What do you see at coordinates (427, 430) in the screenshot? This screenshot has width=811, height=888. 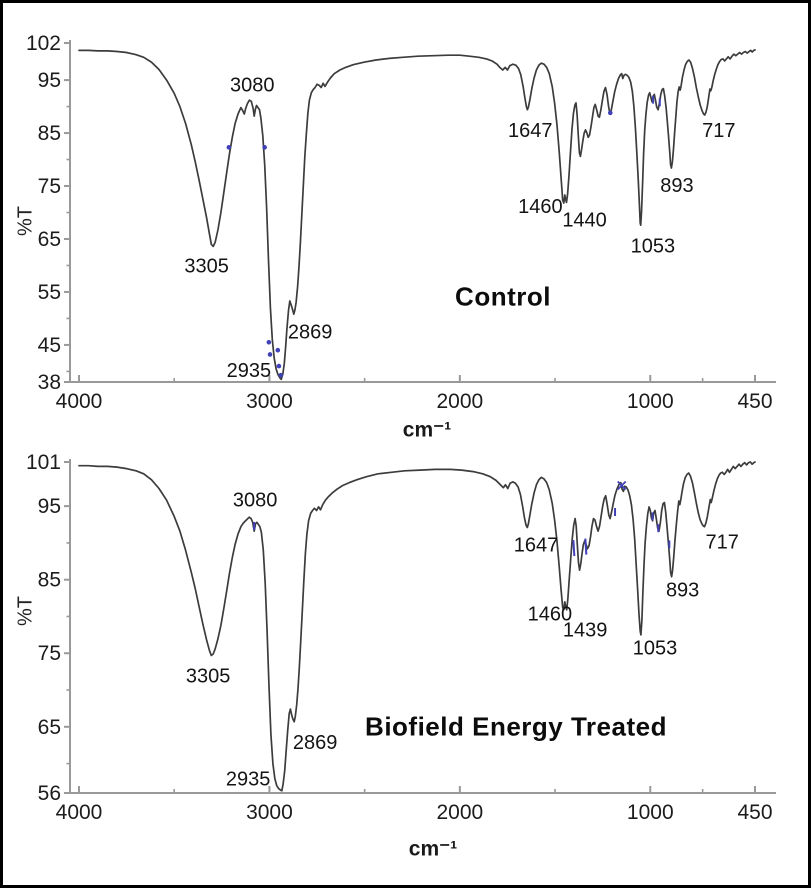 I see `x-axis-unit-control: cm⁻¹` at bounding box center [427, 430].